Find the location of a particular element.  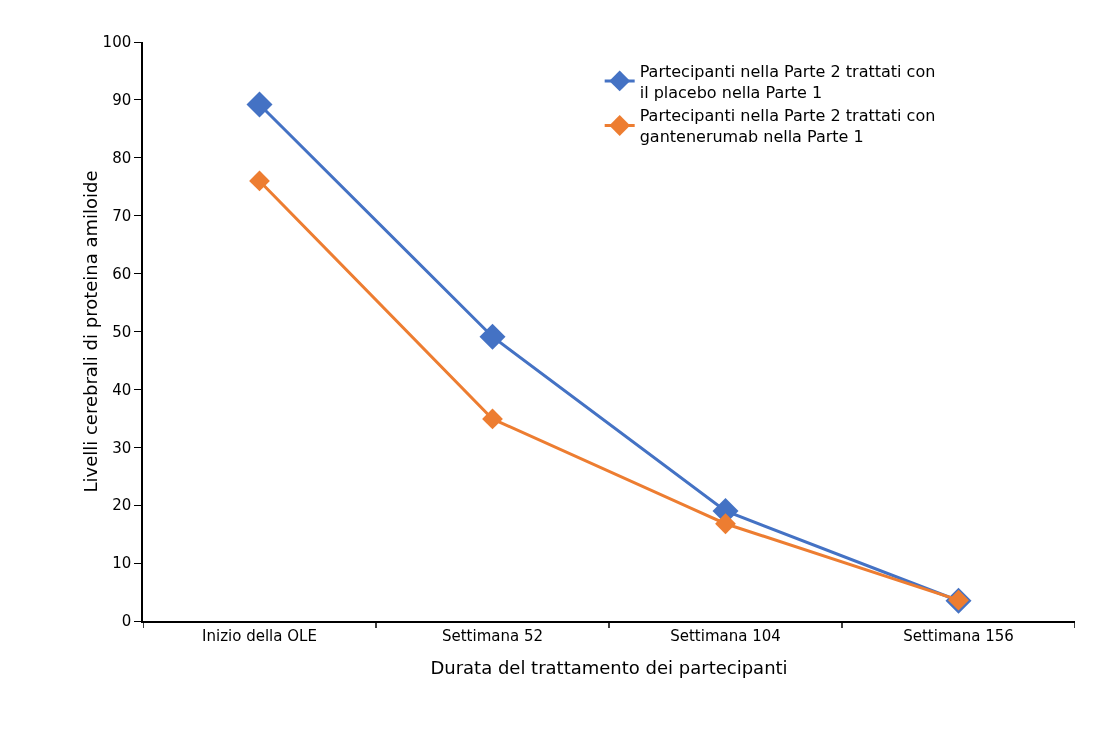

x-tick-label: Settimana 52 is located at coordinates (492, 635).